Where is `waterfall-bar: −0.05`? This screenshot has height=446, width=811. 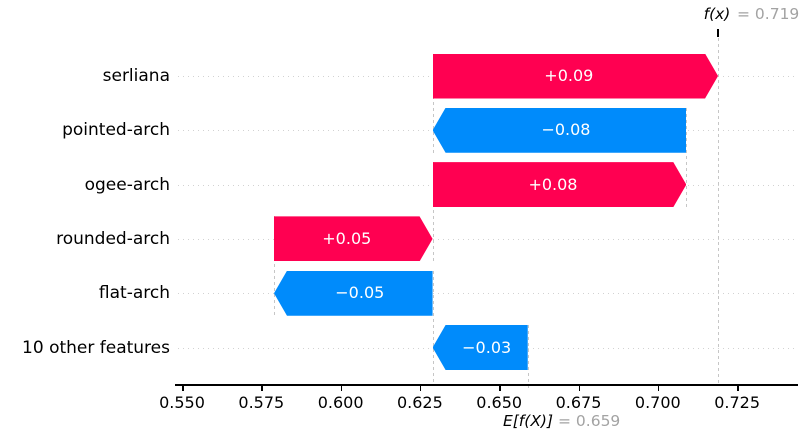
waterfall-bar: −0.05 is located at coordinates (353, 293).